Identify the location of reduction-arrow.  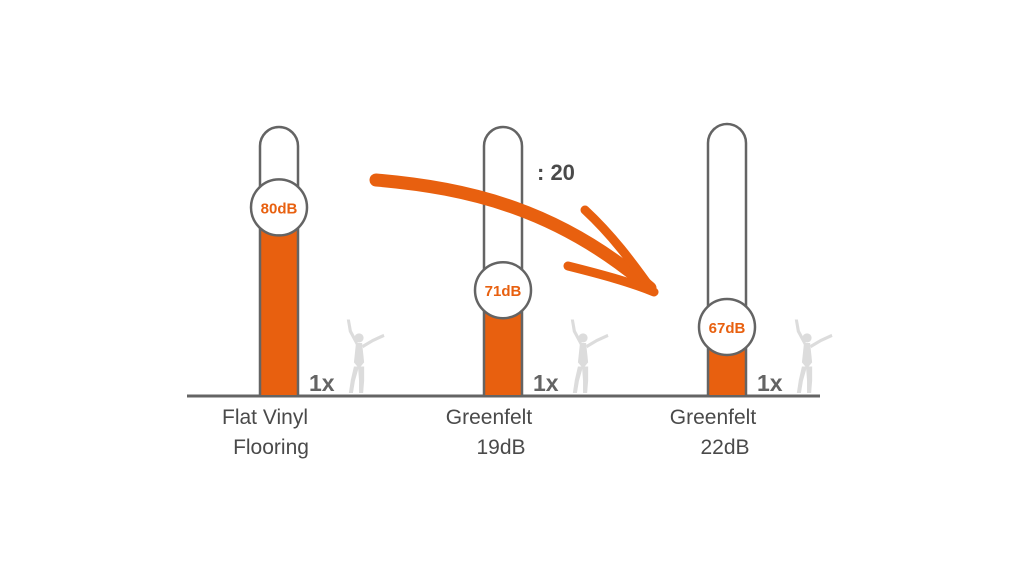
(514, 235).